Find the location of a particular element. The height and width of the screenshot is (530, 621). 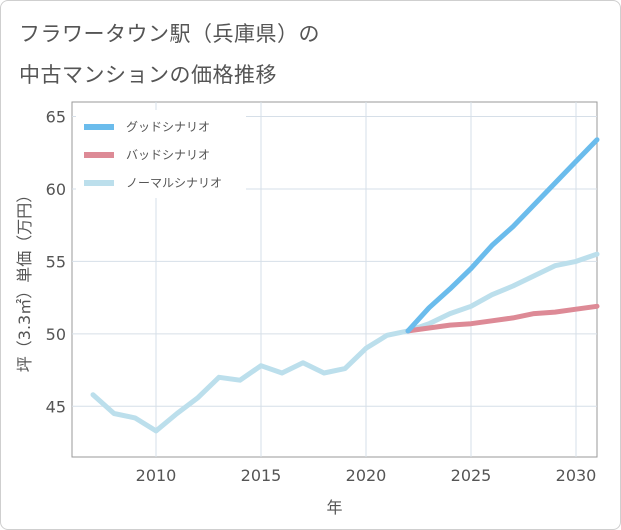

x-tick-label: 2015 is located at coordinates (261, 475).